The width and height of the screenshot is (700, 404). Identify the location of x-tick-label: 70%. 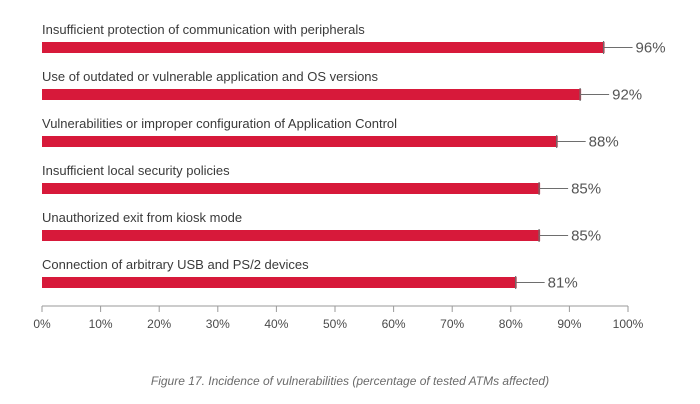
(452, 324).